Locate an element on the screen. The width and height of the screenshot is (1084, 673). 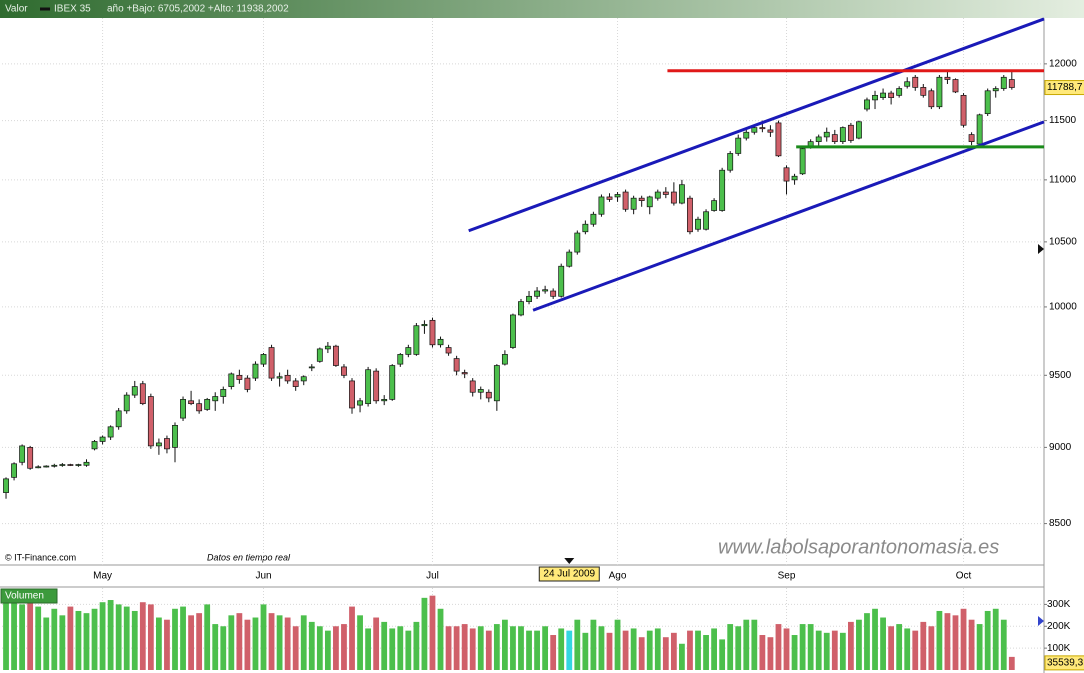
x-tick-label: May is located at coordinates (102, 576).